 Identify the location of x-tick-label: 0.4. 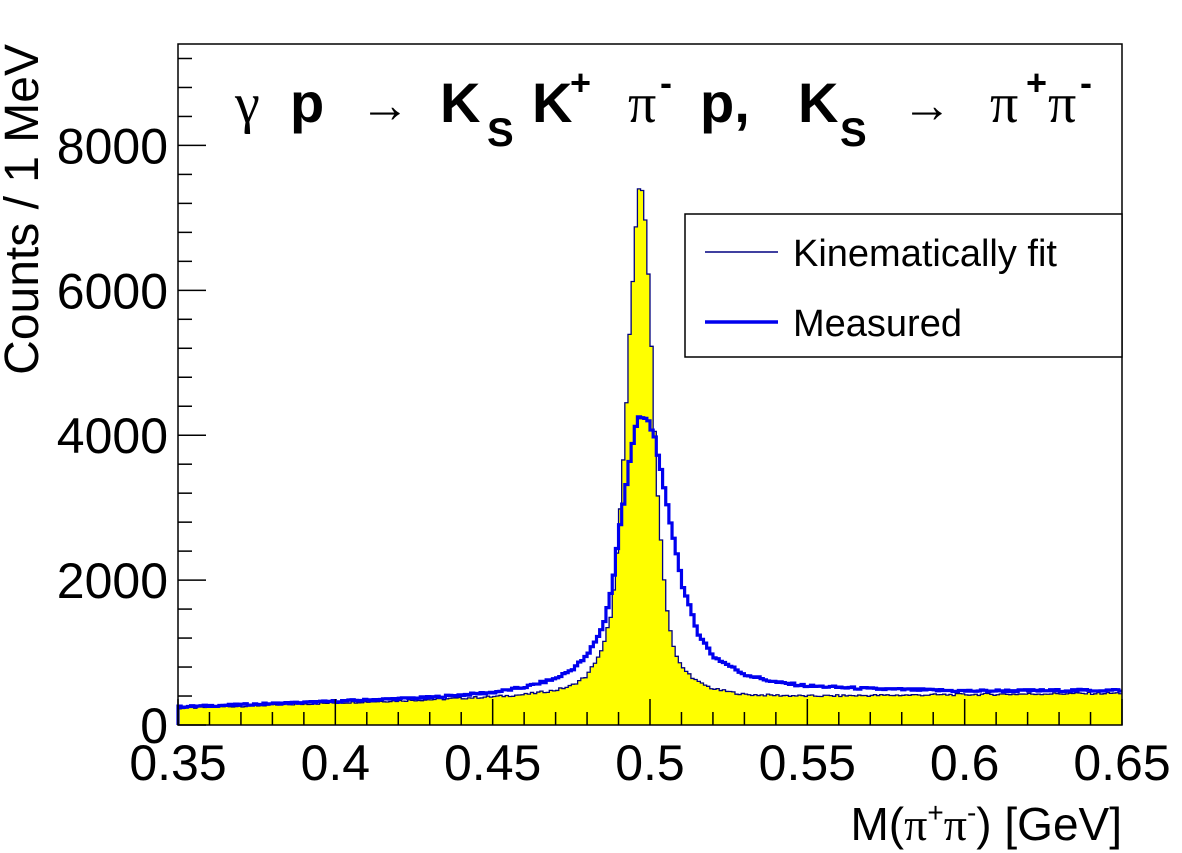
(336, 763).